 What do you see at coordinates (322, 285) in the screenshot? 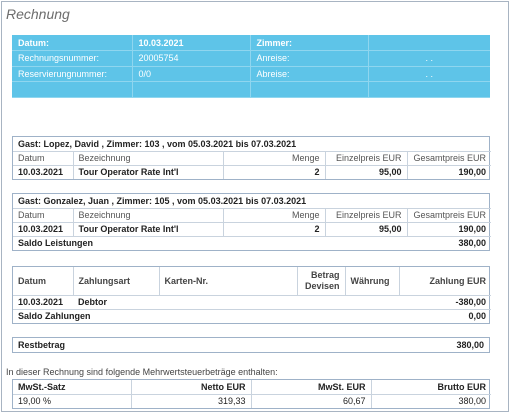
I see `col-amount-line2: Devisen` at bounding box center [322, 285].